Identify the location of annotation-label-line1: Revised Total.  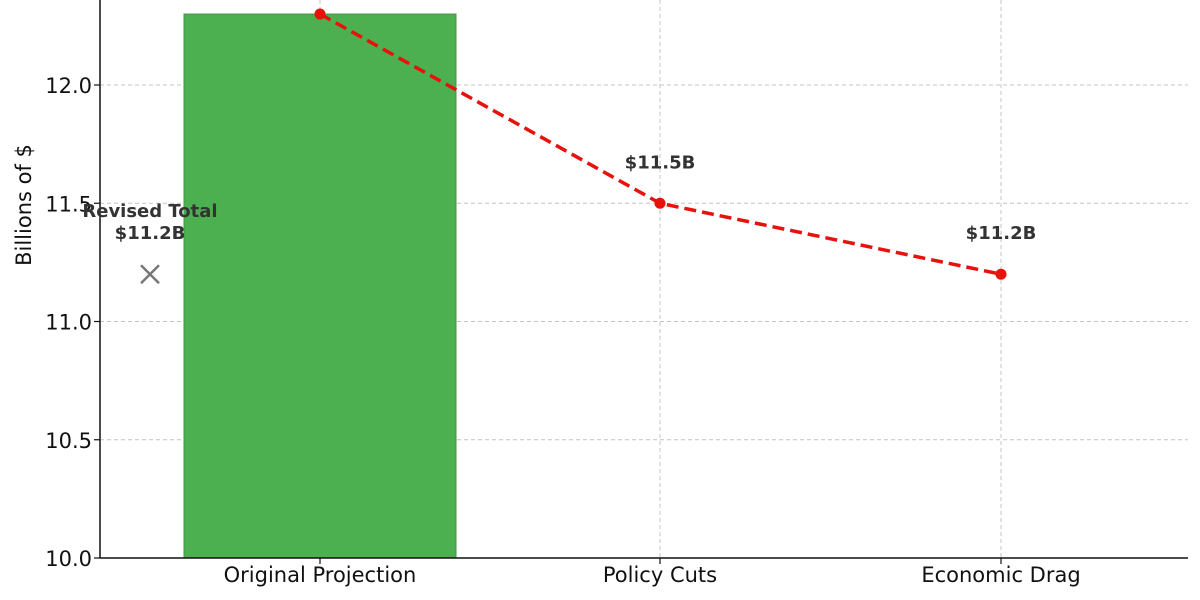
(149, 211).